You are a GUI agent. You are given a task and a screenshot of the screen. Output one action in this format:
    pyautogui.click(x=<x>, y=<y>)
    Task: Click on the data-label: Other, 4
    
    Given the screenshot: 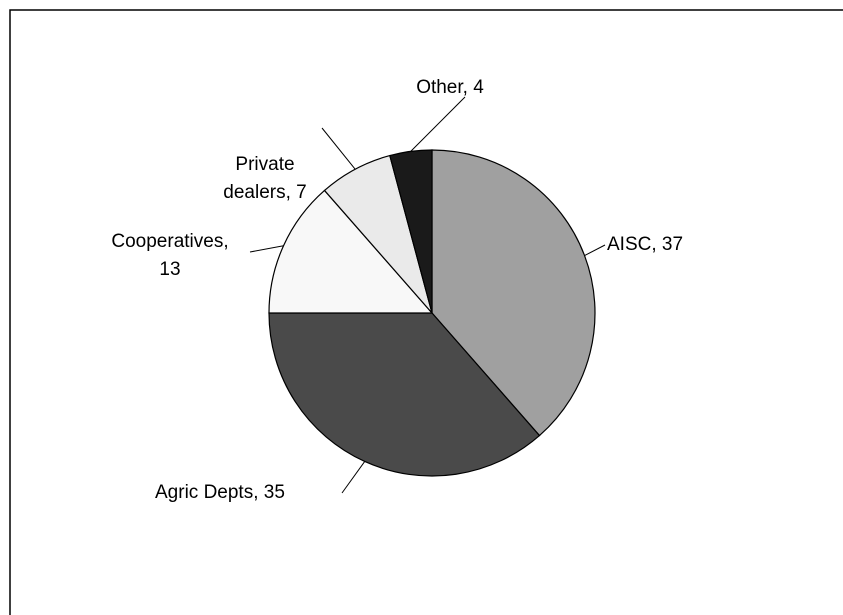 What is the action you would take?
    pyautogui.click(x=450, y=87)
    